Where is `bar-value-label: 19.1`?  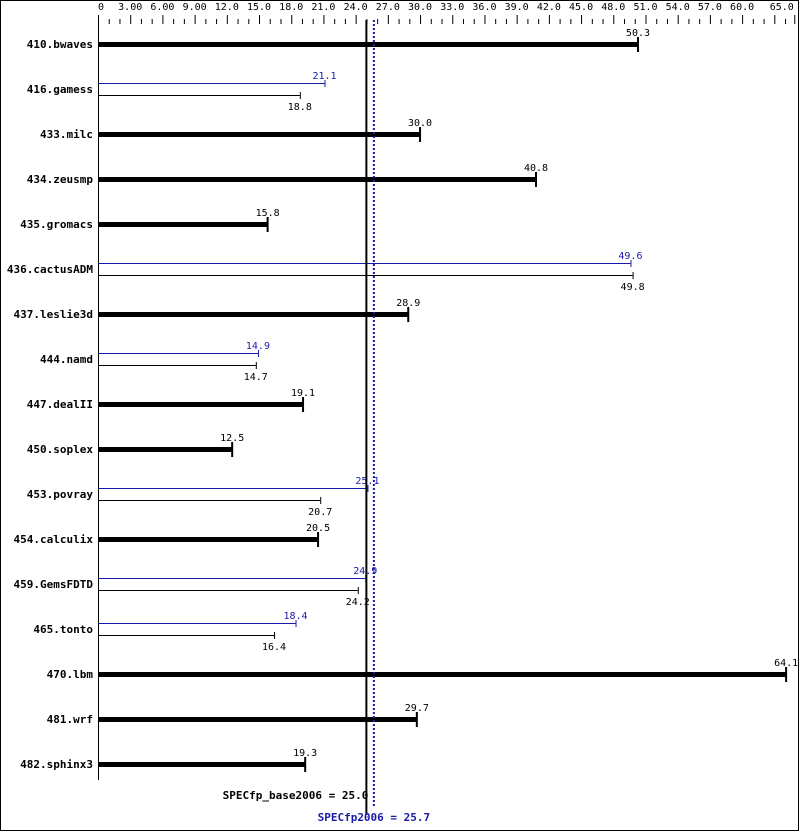 bar-value-label: 19.1 is located at coordinates (303, 393).